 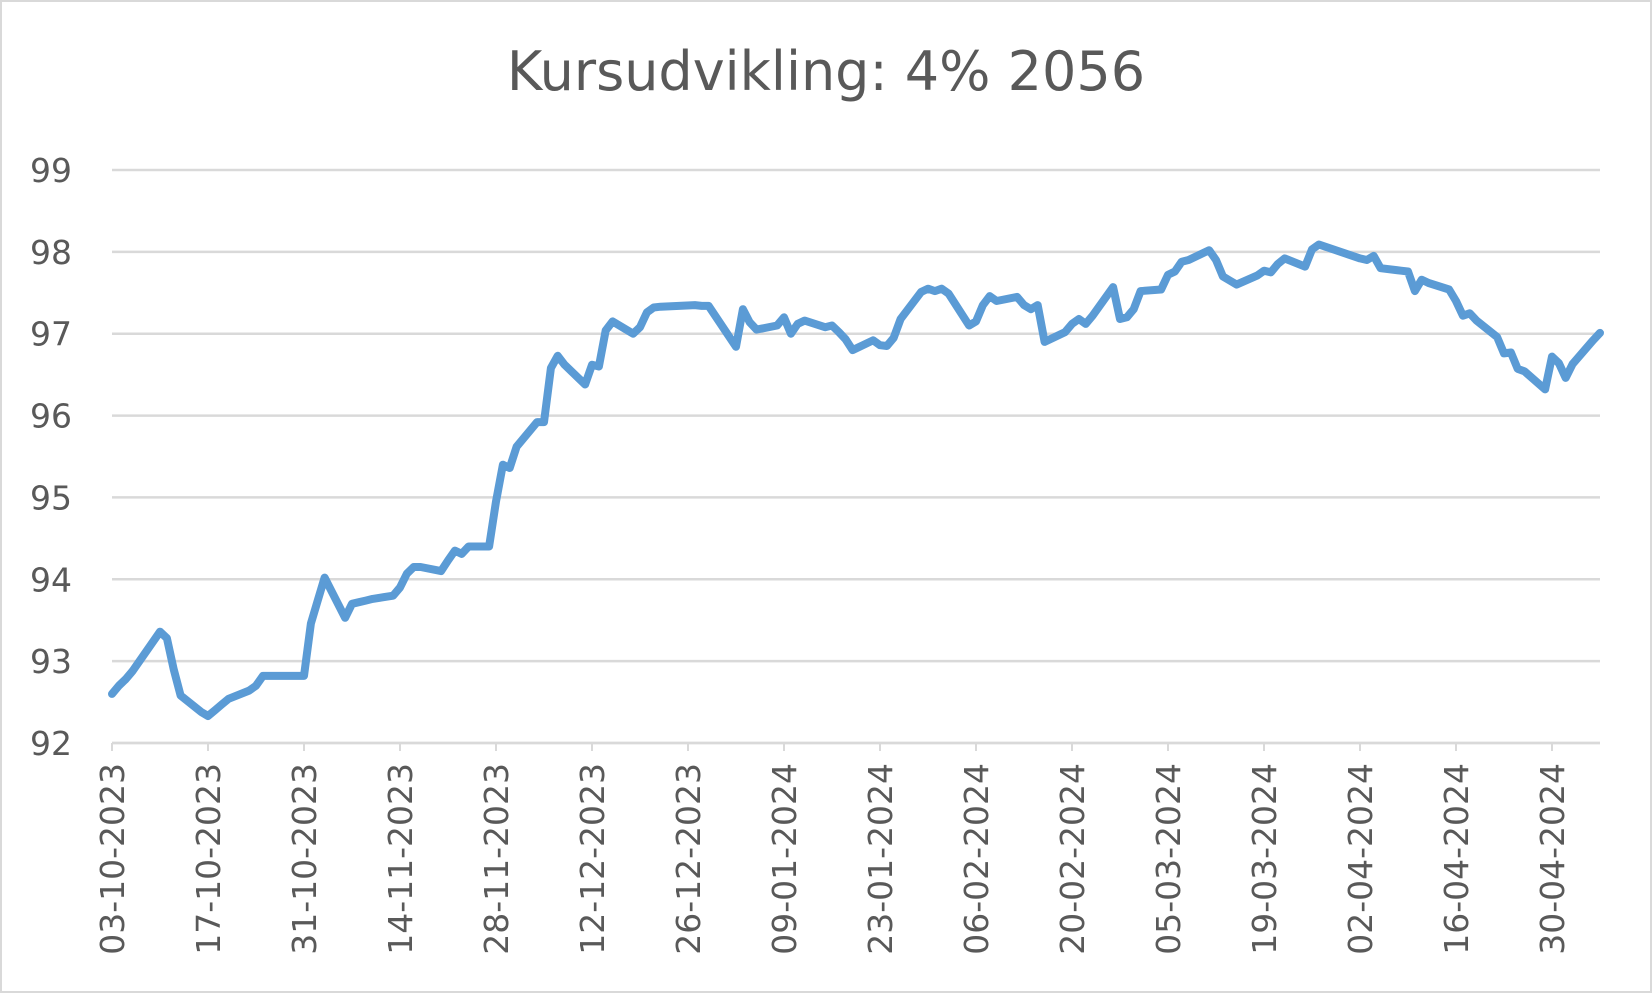 What do you see at coordinates (208, 859) in the screenshot?
I see `x-tick-label: 17-10-2023` at bounding box center [208, 859].